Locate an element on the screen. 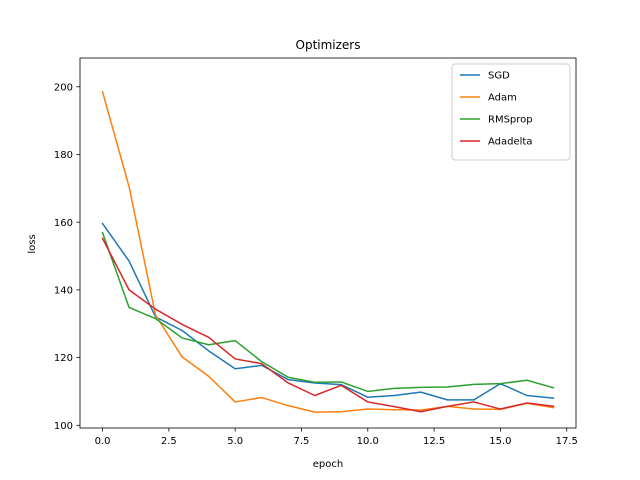  y-axis-ticks: 100 120 140 160 180 200 is located at coordinates (67, 257).